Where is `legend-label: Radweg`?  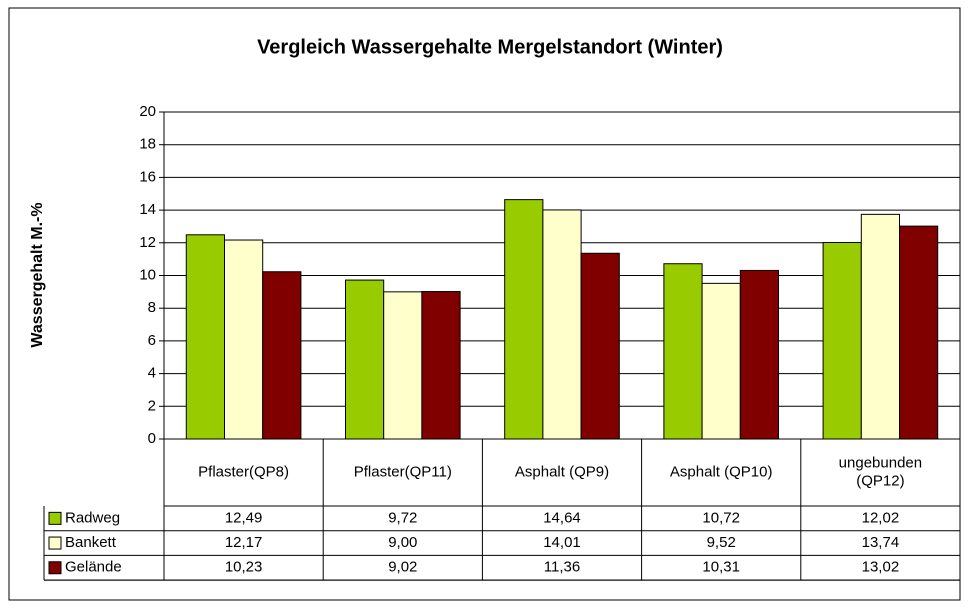 legend-label: Radweg is located at coordinates (92, 517).